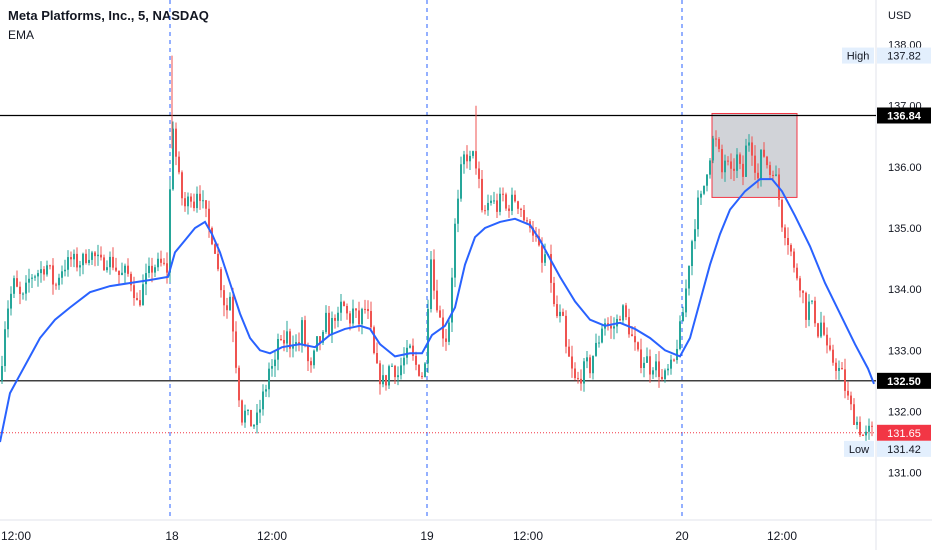 This screenshot has width=932, height=550. Describe the element at coordinates (904, 55) in the screenshot. I see `high-value-bg` at that location.